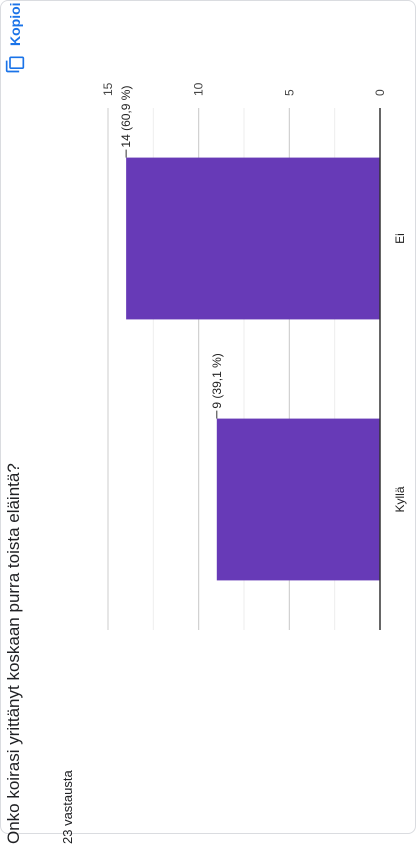 This screenshot has height=844, width=417. Describe the element at coordinates (217, 380) in the screenshot. I see `data-label: 9 (39,1 %)` at that location.